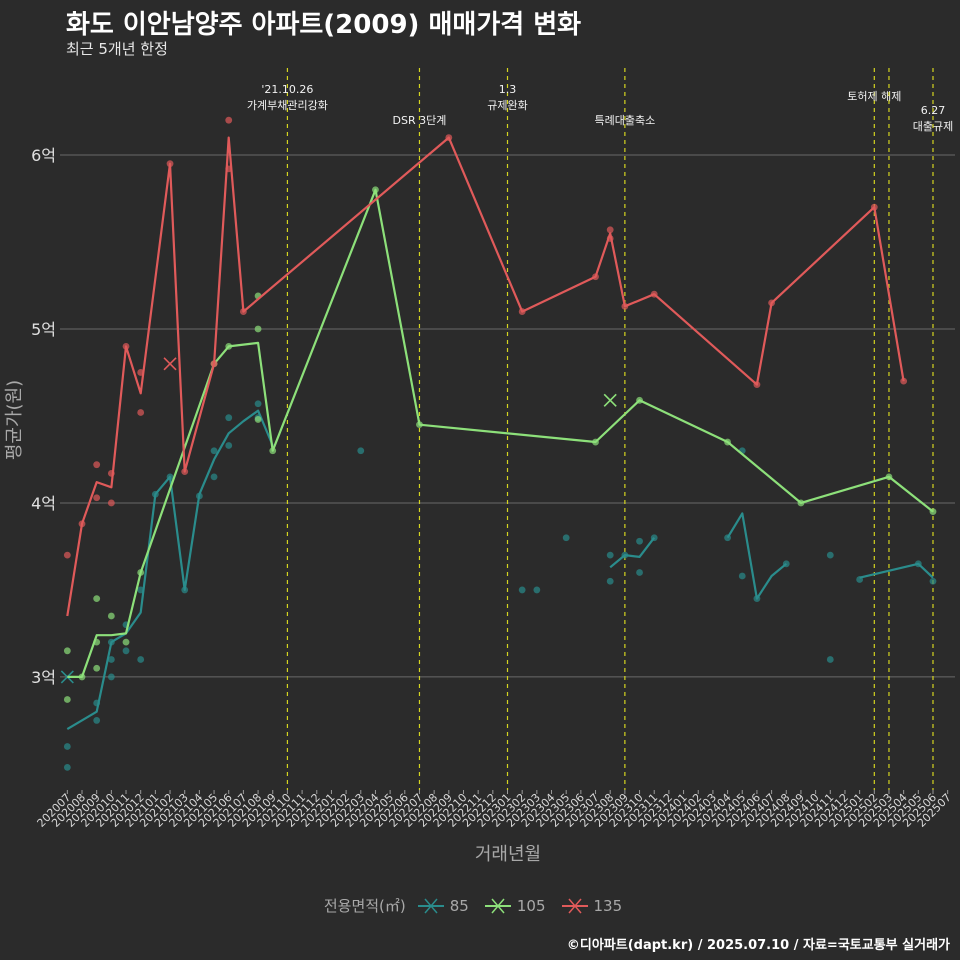 The width and height of the screenshot is (960, 960). I want to click on chart-subtitle: 최근 5개년 한정, so click(117, 49).